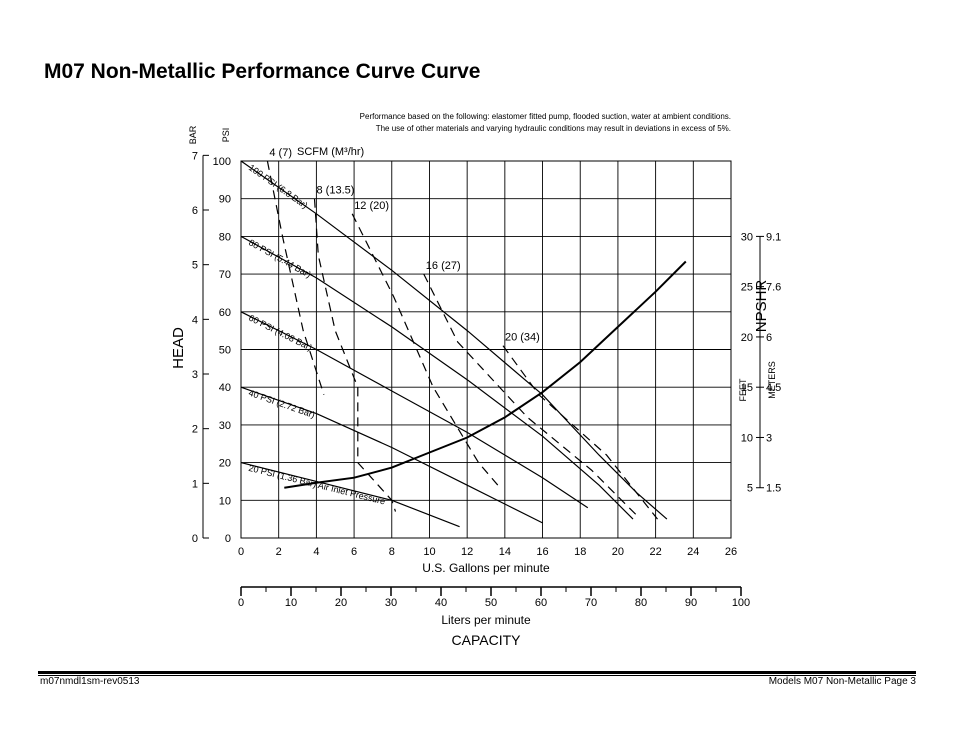 This screenshot has width=954, height=738. I want to click on x-tick-label: 24, so click(693, 552).